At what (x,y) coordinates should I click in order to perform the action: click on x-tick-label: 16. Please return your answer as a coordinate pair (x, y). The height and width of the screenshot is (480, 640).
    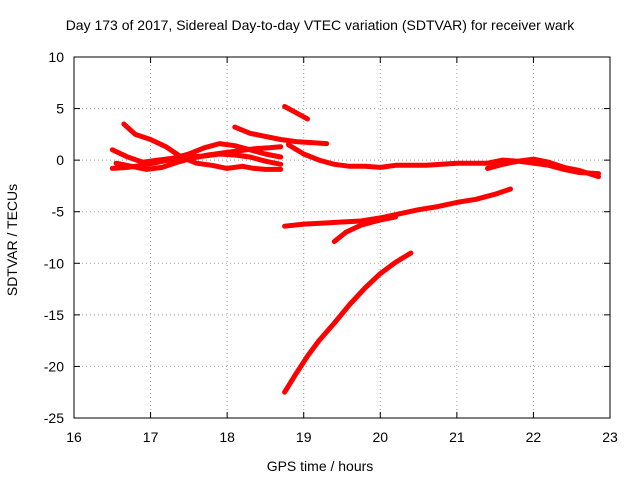
    Looking at the image, I should click on (74, 437).